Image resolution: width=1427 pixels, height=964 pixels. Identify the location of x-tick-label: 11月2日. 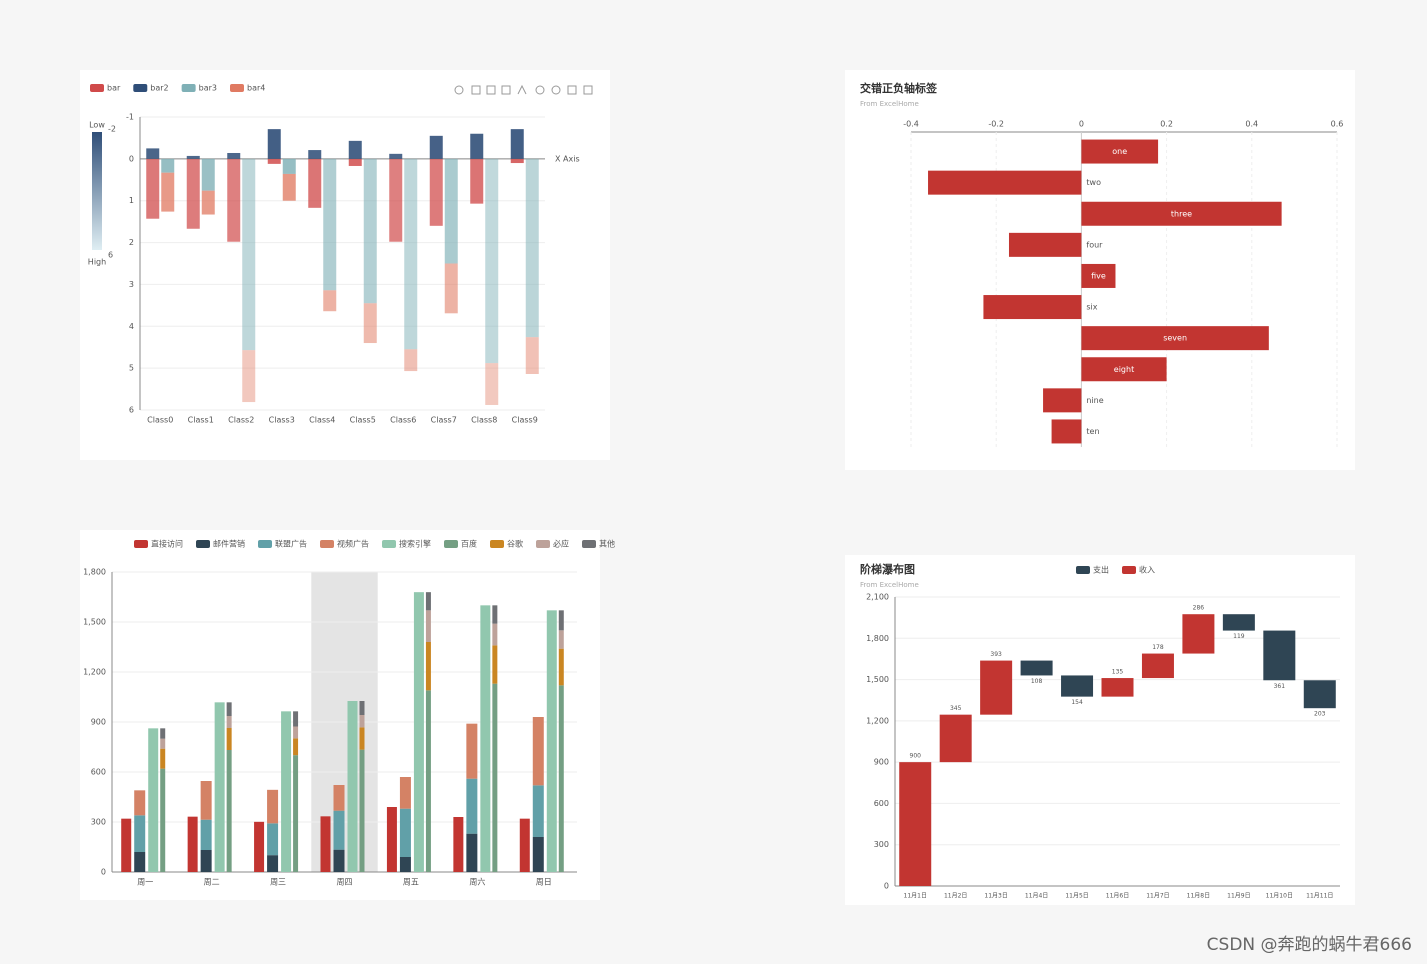
(955, 896).